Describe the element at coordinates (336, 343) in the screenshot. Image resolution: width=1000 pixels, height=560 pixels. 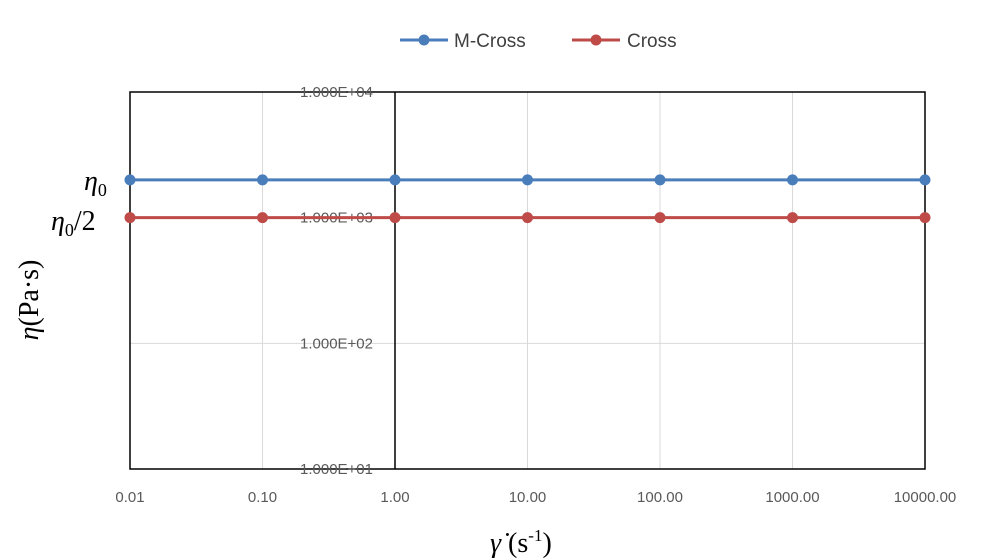
I see `y-tick-label: 1.000E+02` at that location.